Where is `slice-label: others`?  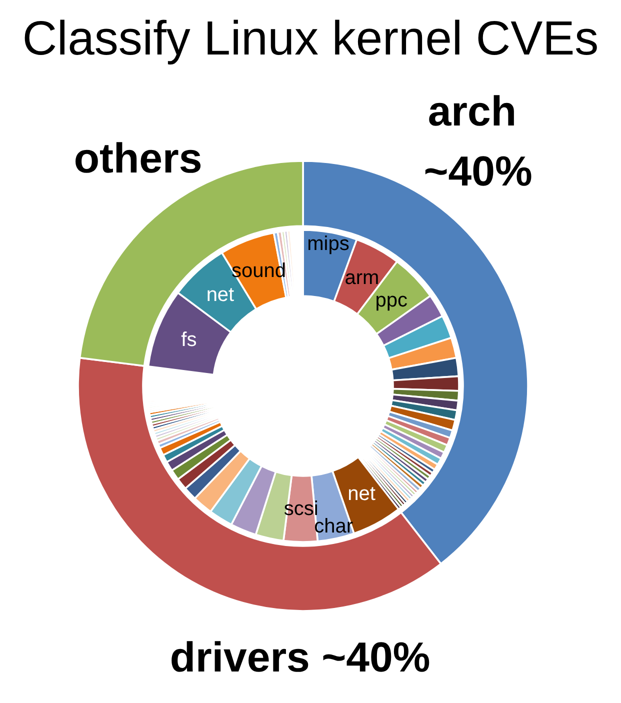
slice-label: others is located at coordinates (138, 158).